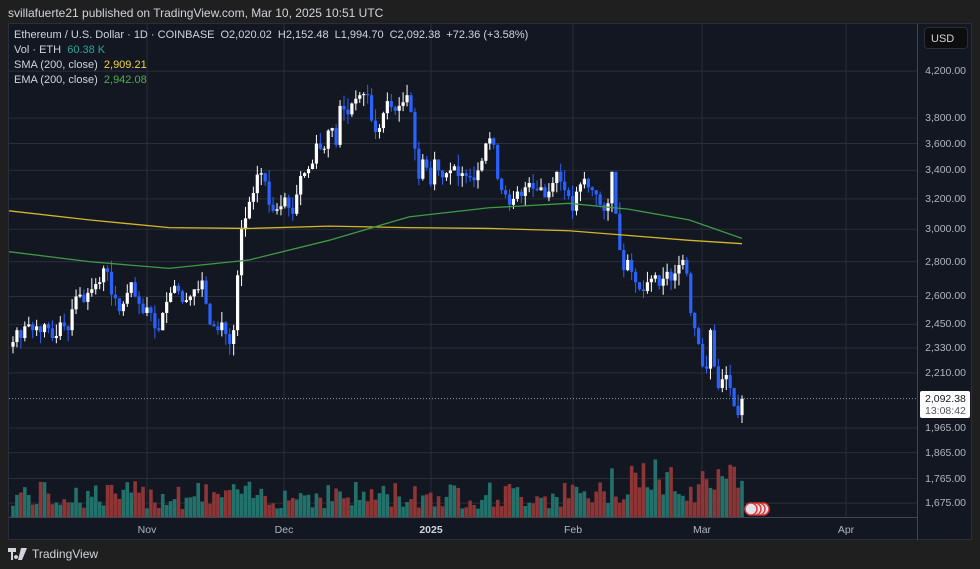 The image size is (980, 569). What do you see at coordinates (846, 530) in the screenshot?
I see `time-tick: Apr` at bounding box center [846, 530].